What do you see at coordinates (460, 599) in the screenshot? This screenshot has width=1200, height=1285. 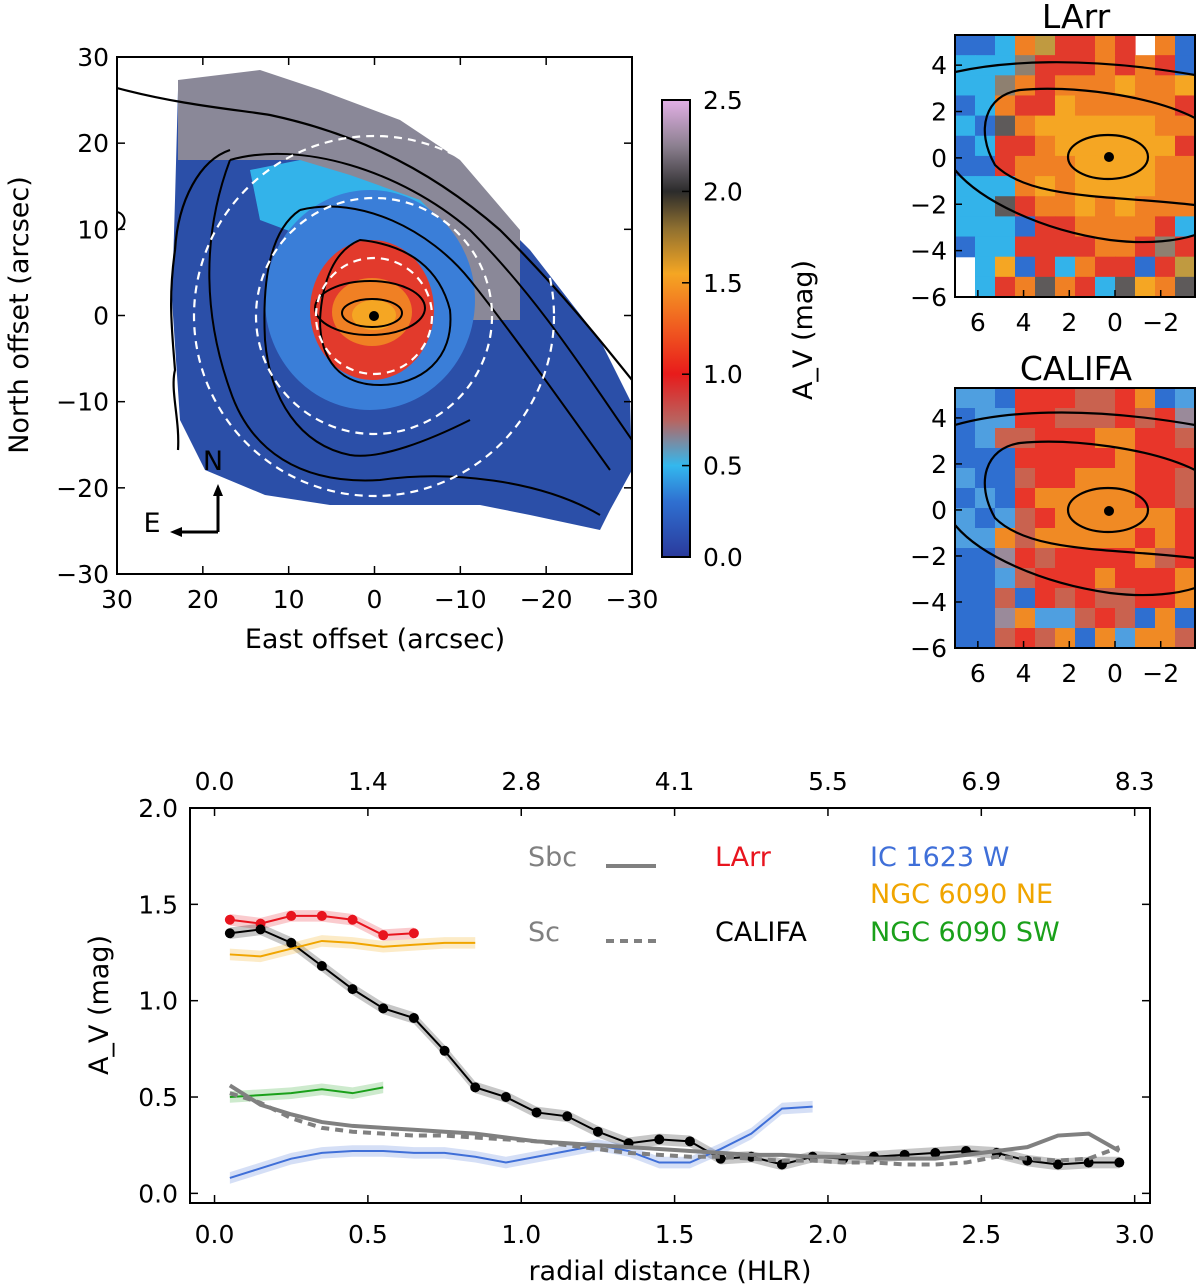 I see `main-x-tick-label: −10` at bounding box center [460, 599].